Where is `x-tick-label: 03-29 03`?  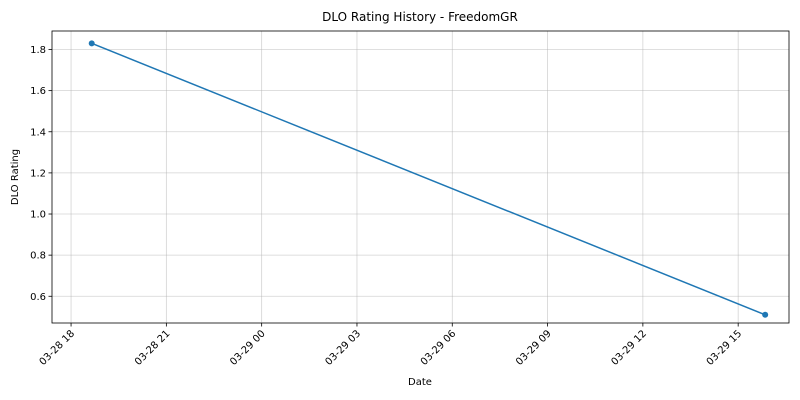
x-tick-label: 03-29 03 is located at coordinates (344, 348).